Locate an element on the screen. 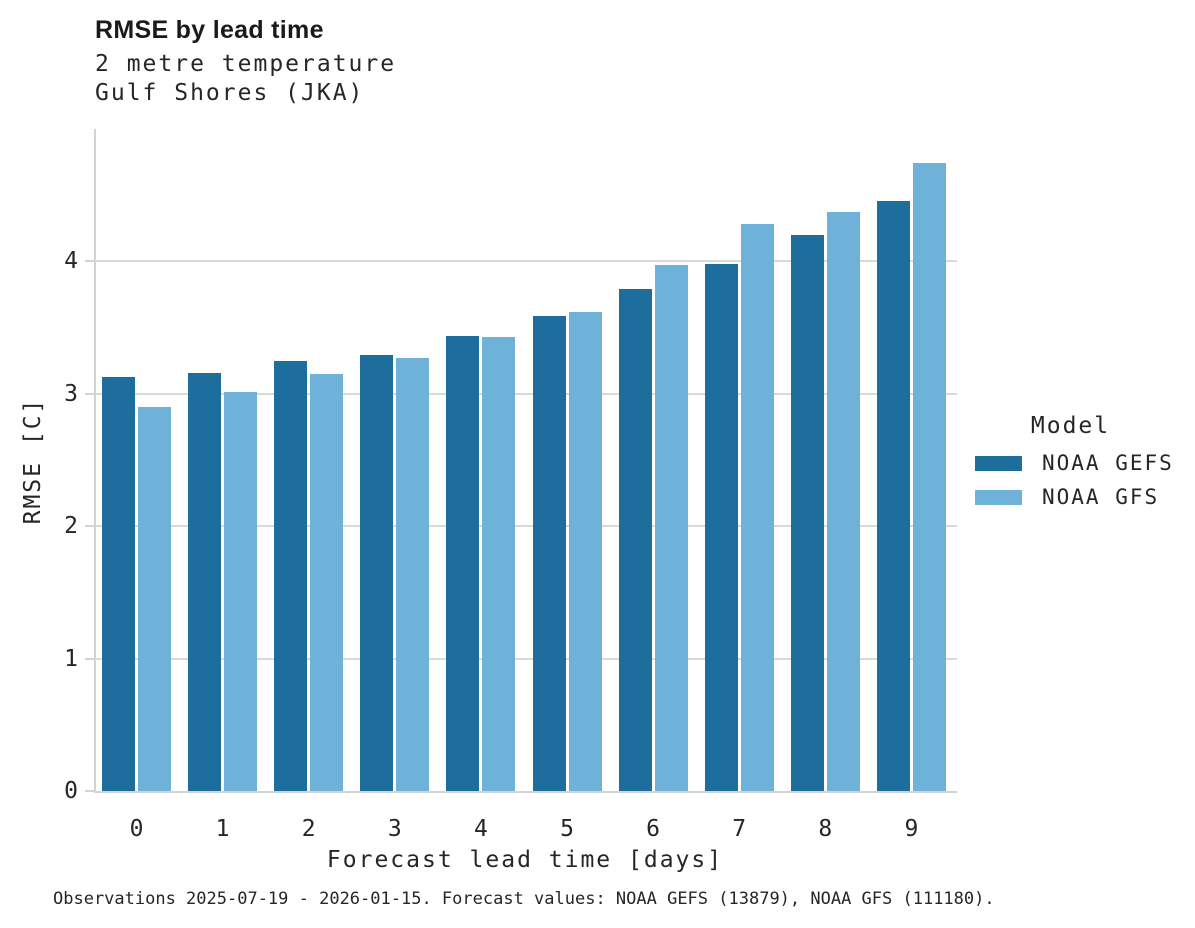 This screenshot has height=928, width=1195. x-tick-label-9: 9 is located at coordinates (911, 829).